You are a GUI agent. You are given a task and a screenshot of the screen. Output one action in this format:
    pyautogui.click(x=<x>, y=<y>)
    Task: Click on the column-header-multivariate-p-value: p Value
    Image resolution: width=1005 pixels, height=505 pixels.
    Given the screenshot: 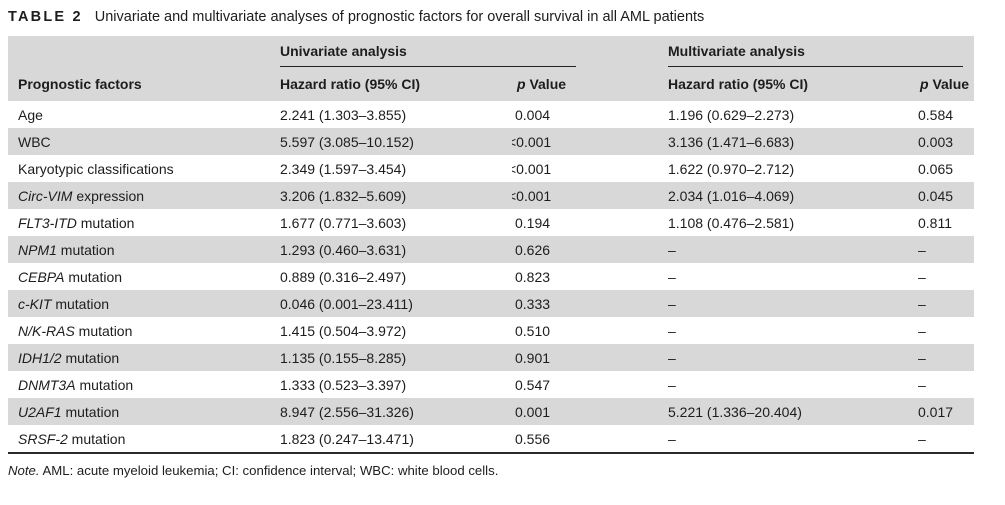 What is the action you would take?
    pyautogui.click(x=944, y=84)
    